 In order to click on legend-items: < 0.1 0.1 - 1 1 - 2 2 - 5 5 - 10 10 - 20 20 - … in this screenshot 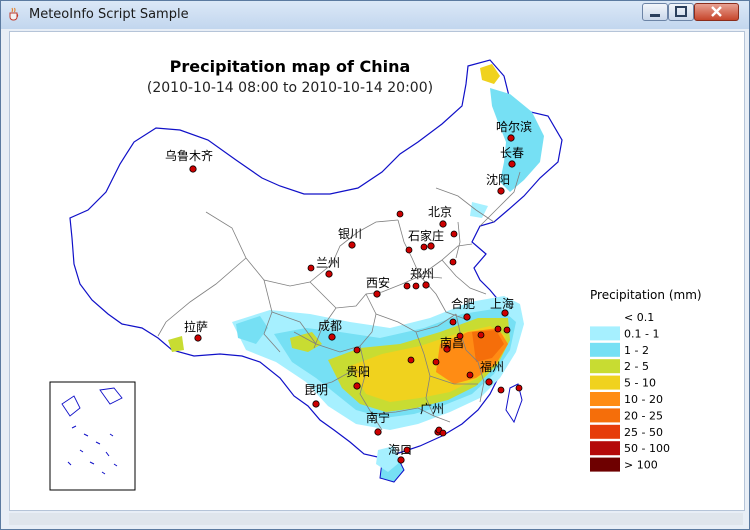, I will do `click(630, 391)`.